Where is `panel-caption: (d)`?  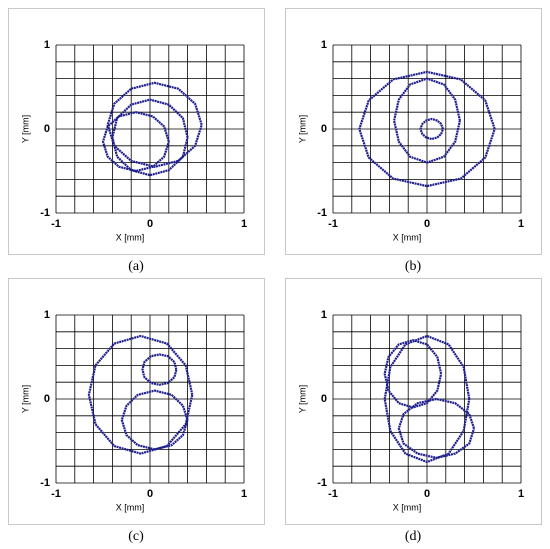
panel-caption: (d) is located at coordinates (413, 536).